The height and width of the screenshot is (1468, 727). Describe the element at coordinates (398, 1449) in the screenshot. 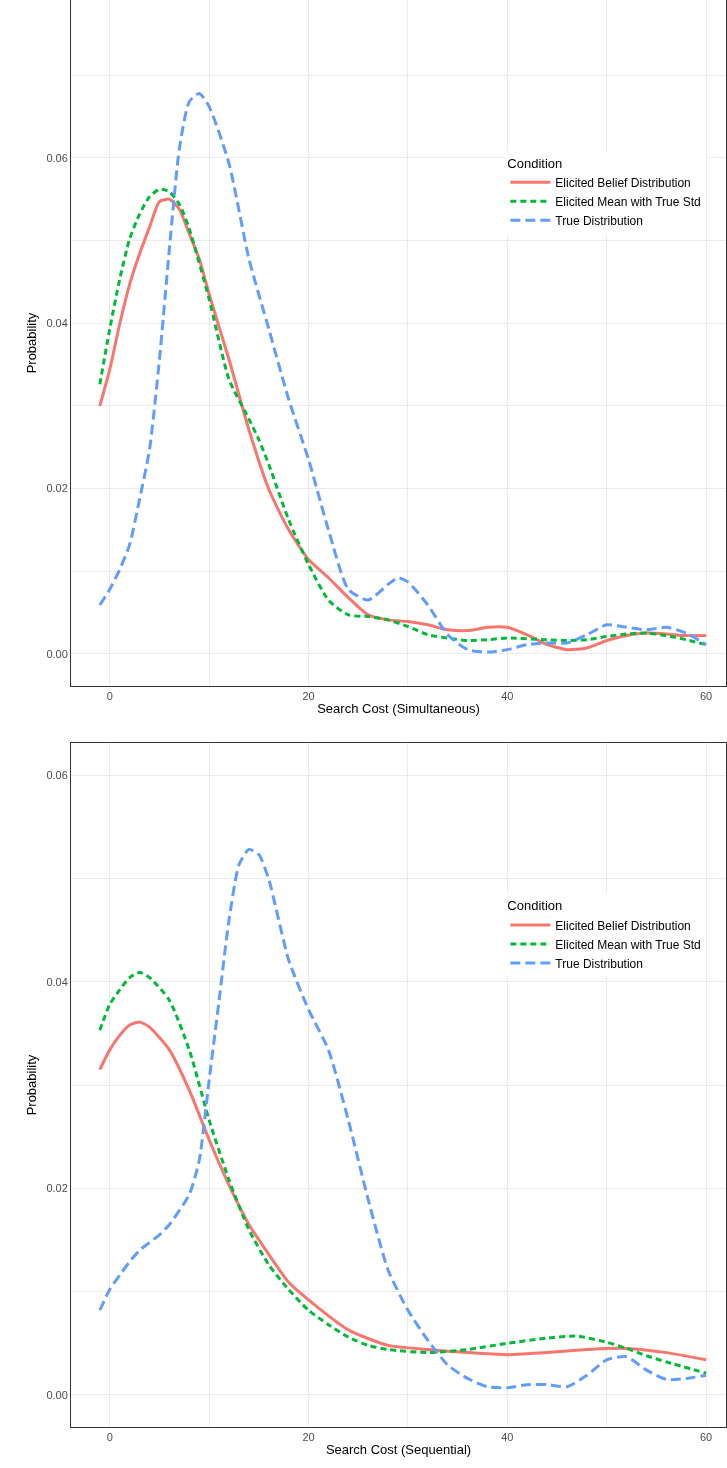

I see `x-axis-title: Search Cost (Sequential)` at that location.